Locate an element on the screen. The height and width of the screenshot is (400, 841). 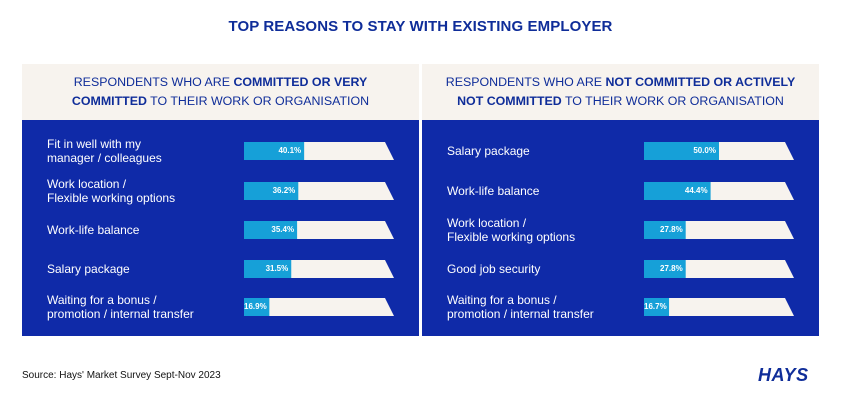
not-committed-header-prefix: RESPONDENTS WHO ARE is located at coordinates (525, 82).